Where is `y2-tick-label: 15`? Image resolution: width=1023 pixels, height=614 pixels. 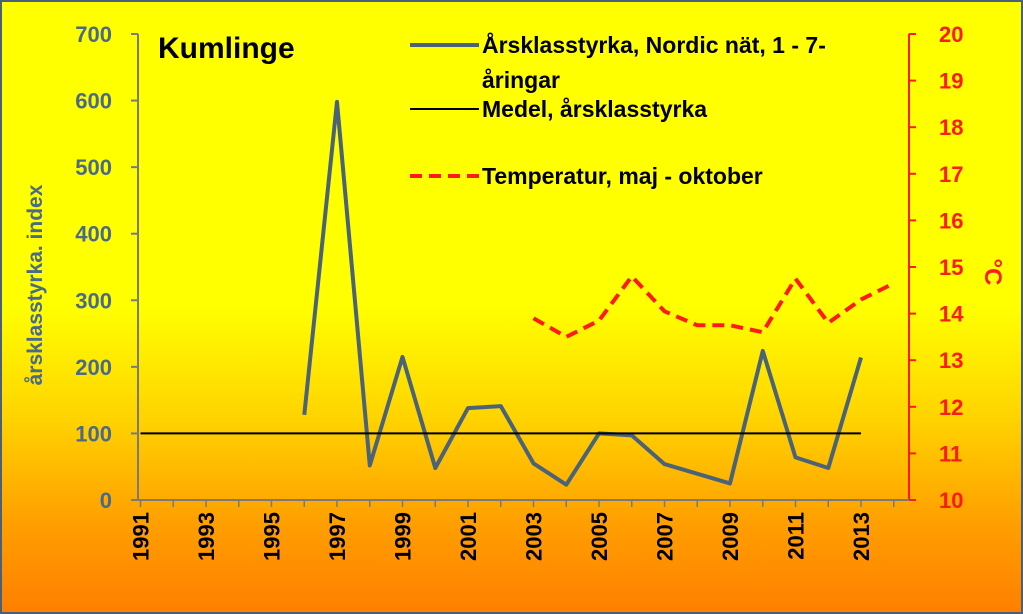
y2-tick-label: 15 is located at coordinates (951, 267).